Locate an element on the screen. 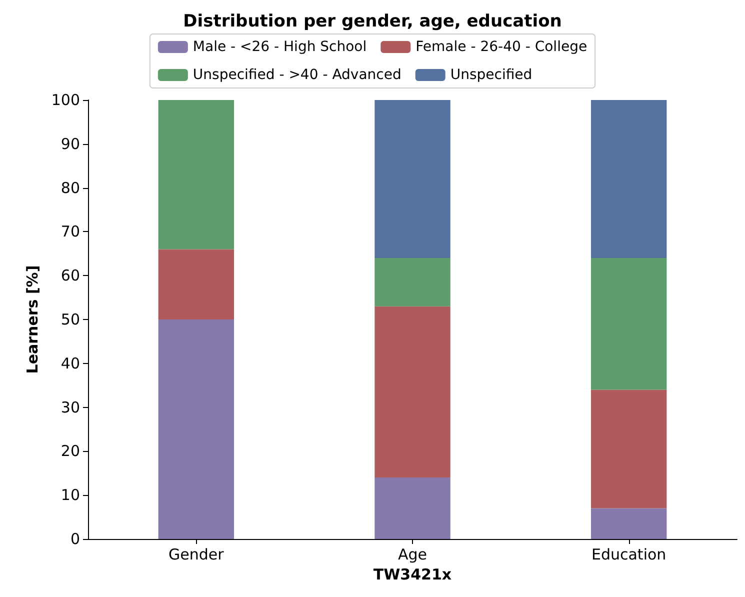 The image size is (745, 597). y-tick-label: 20 is located at coordinates (70, 451).